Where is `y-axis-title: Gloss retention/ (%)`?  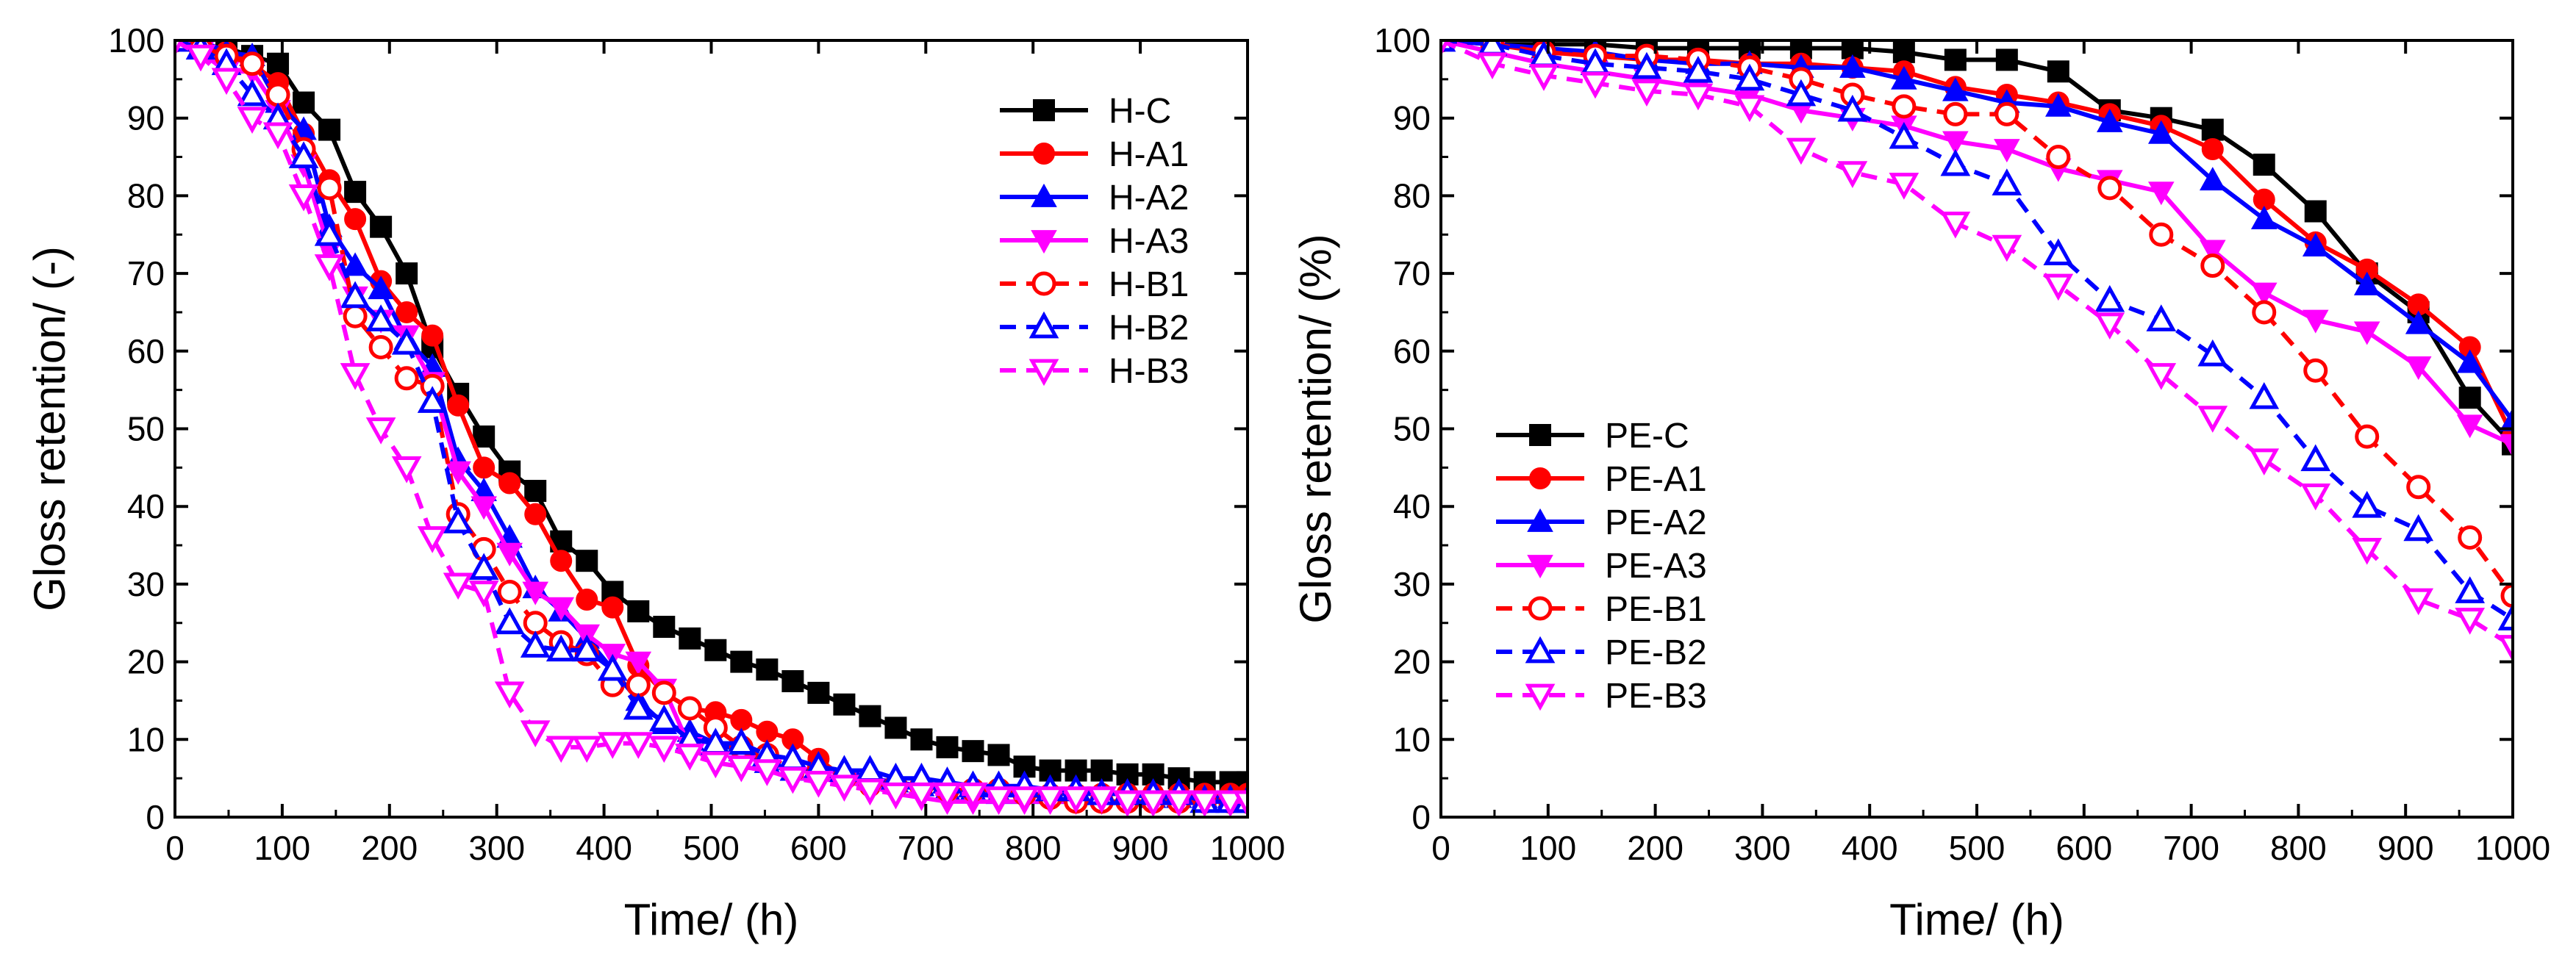
y-axis-title: Gloss retention/ (%) is located at coordinates (1315, 428).